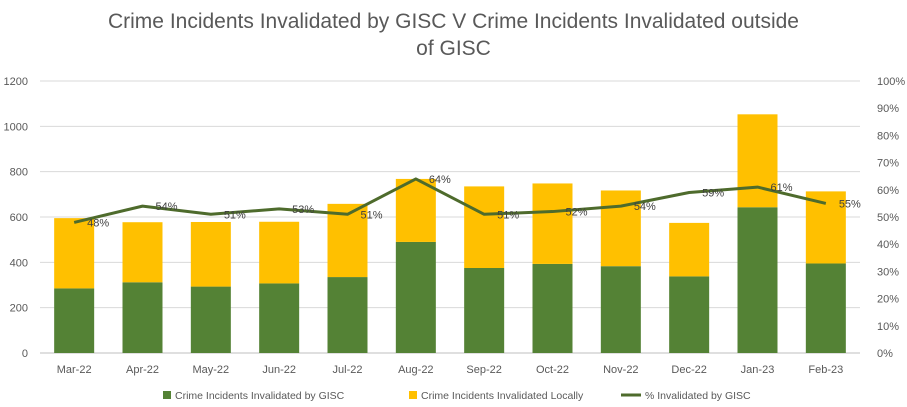 Image resolution: width=907 pixels, height=407 pixels. I want to click on left-tick-label: 1200, so click(16, 82).